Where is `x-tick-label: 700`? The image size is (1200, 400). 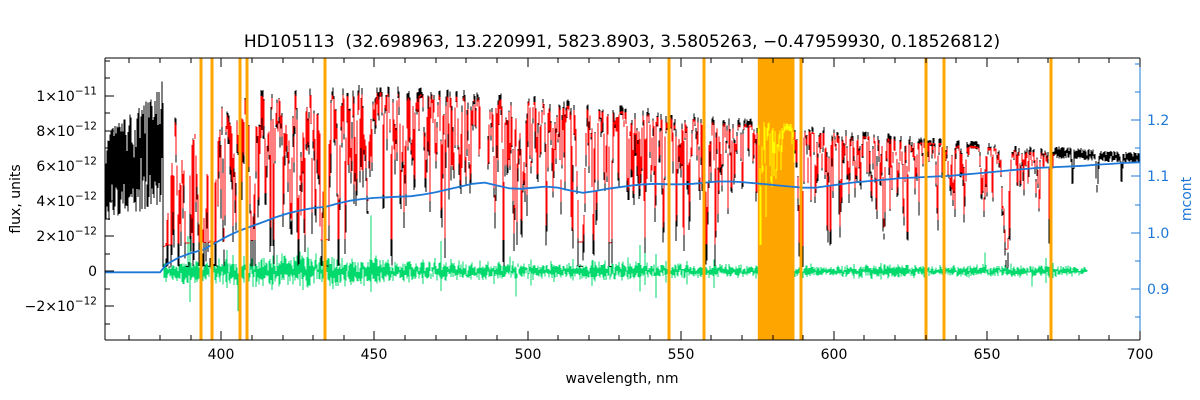
x-tick-label: 700 is located at coordinates (1140, 355).